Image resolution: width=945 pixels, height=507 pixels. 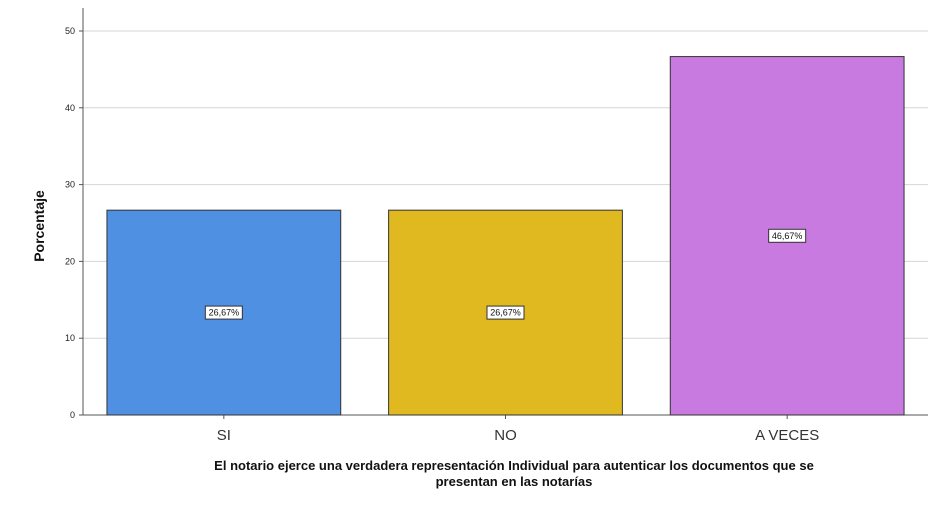 What do you see at coordinates (70, 338) in the screenshot?
I see `y-tick-label: 10` at bounding box center [70, 338].